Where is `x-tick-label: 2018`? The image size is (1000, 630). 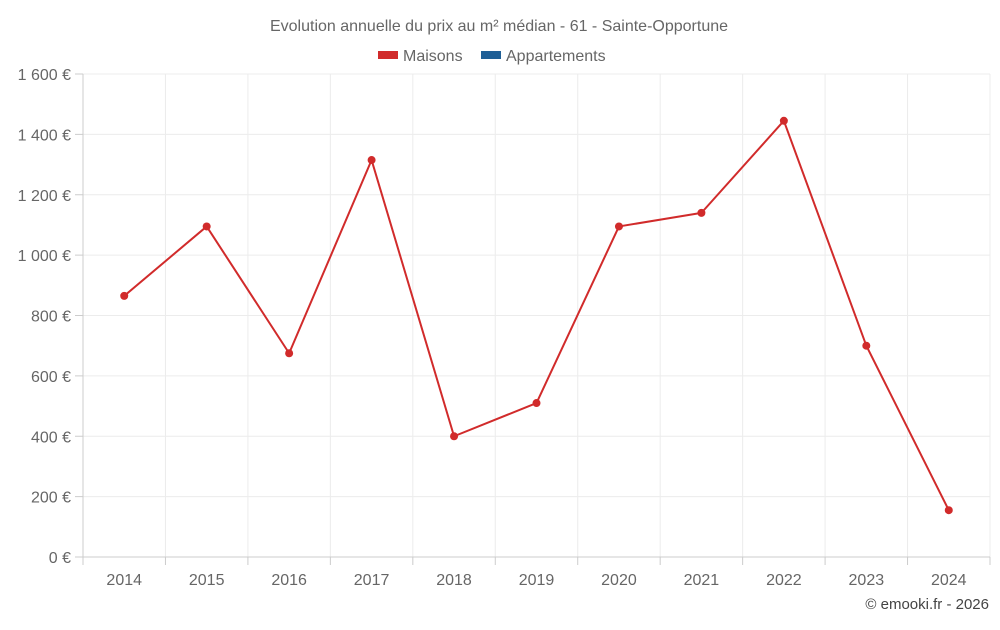
x-tick-label: 2018 is located at coordinates (454, 580).